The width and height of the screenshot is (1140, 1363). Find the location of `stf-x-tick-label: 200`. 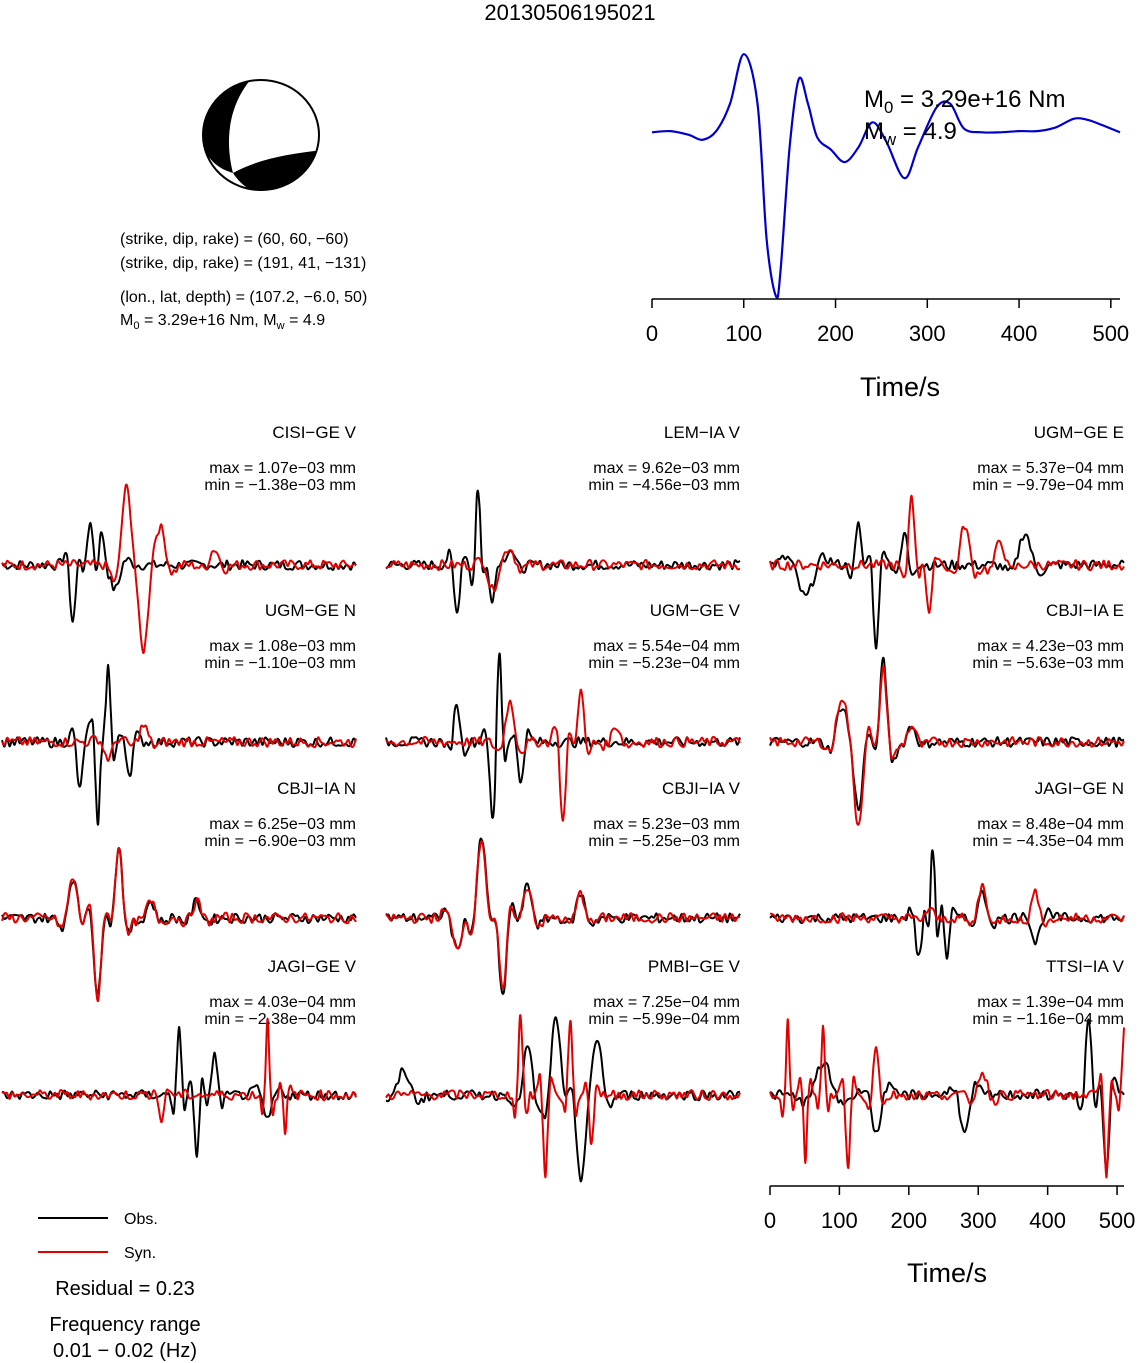

stf-x-tick-label: 200 is located at coordinates (835, 333).